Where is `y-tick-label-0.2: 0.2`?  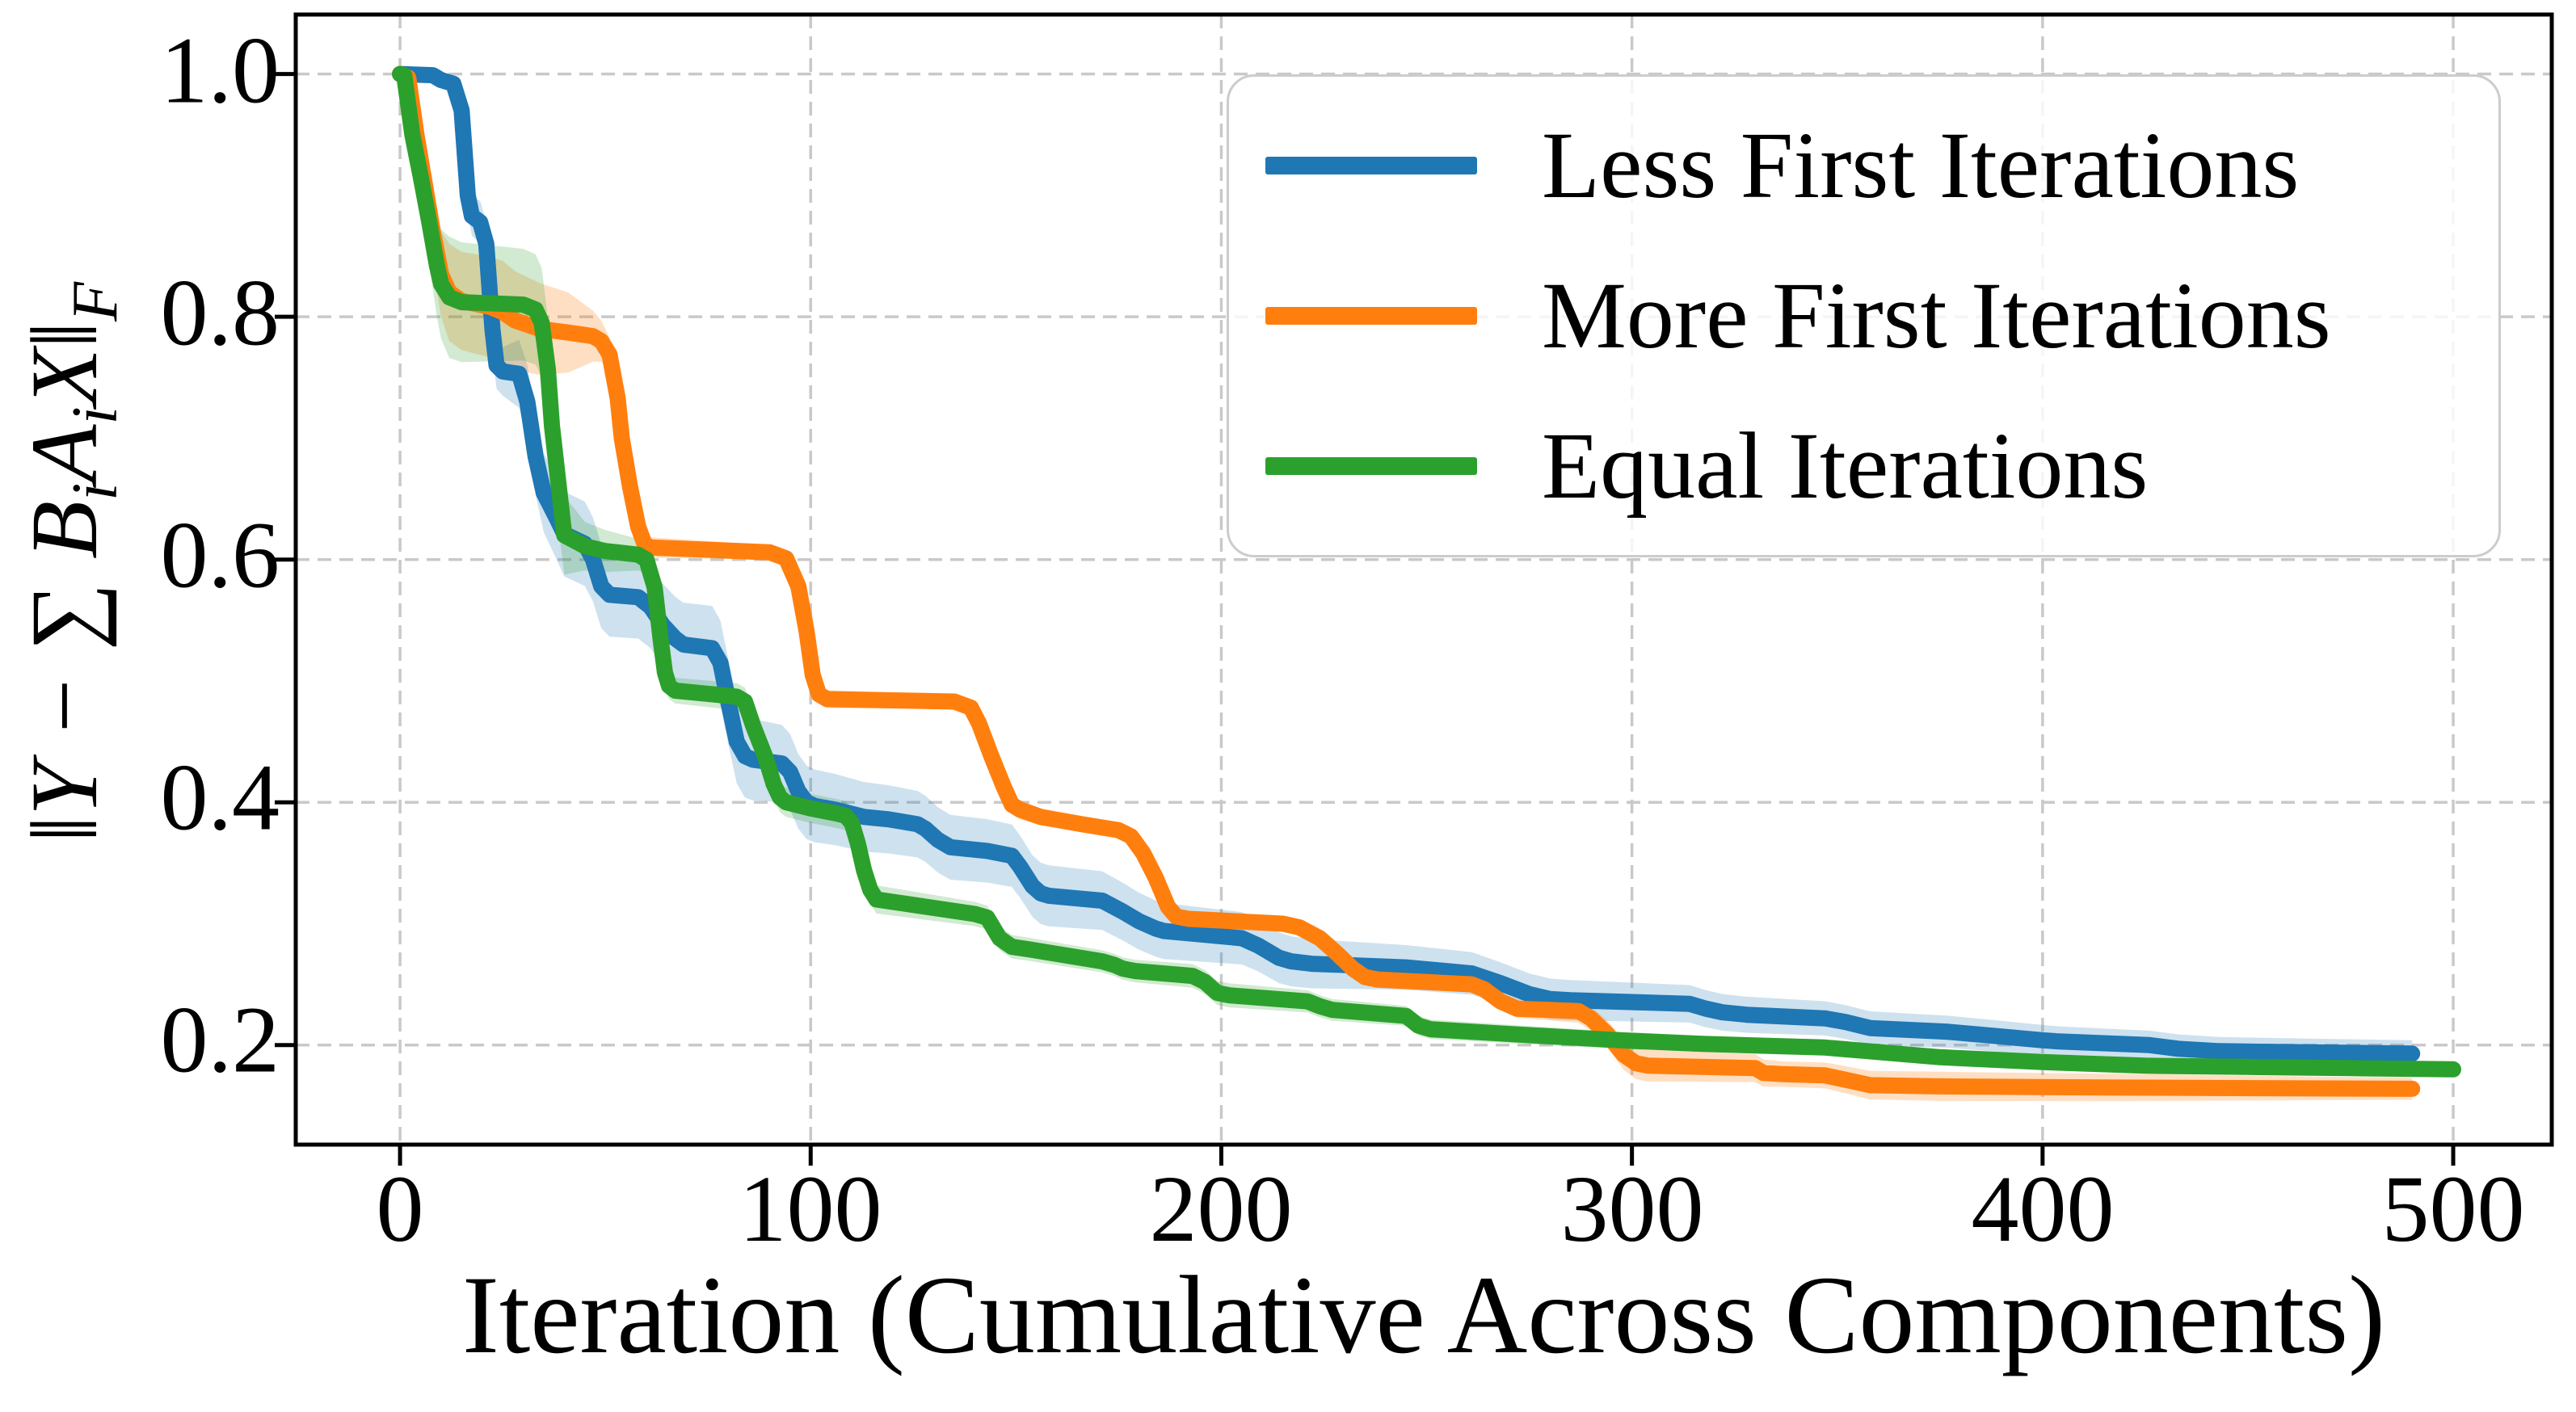
y-tick-label-0.2: 0.2 is located at coordinates (220, 1039).